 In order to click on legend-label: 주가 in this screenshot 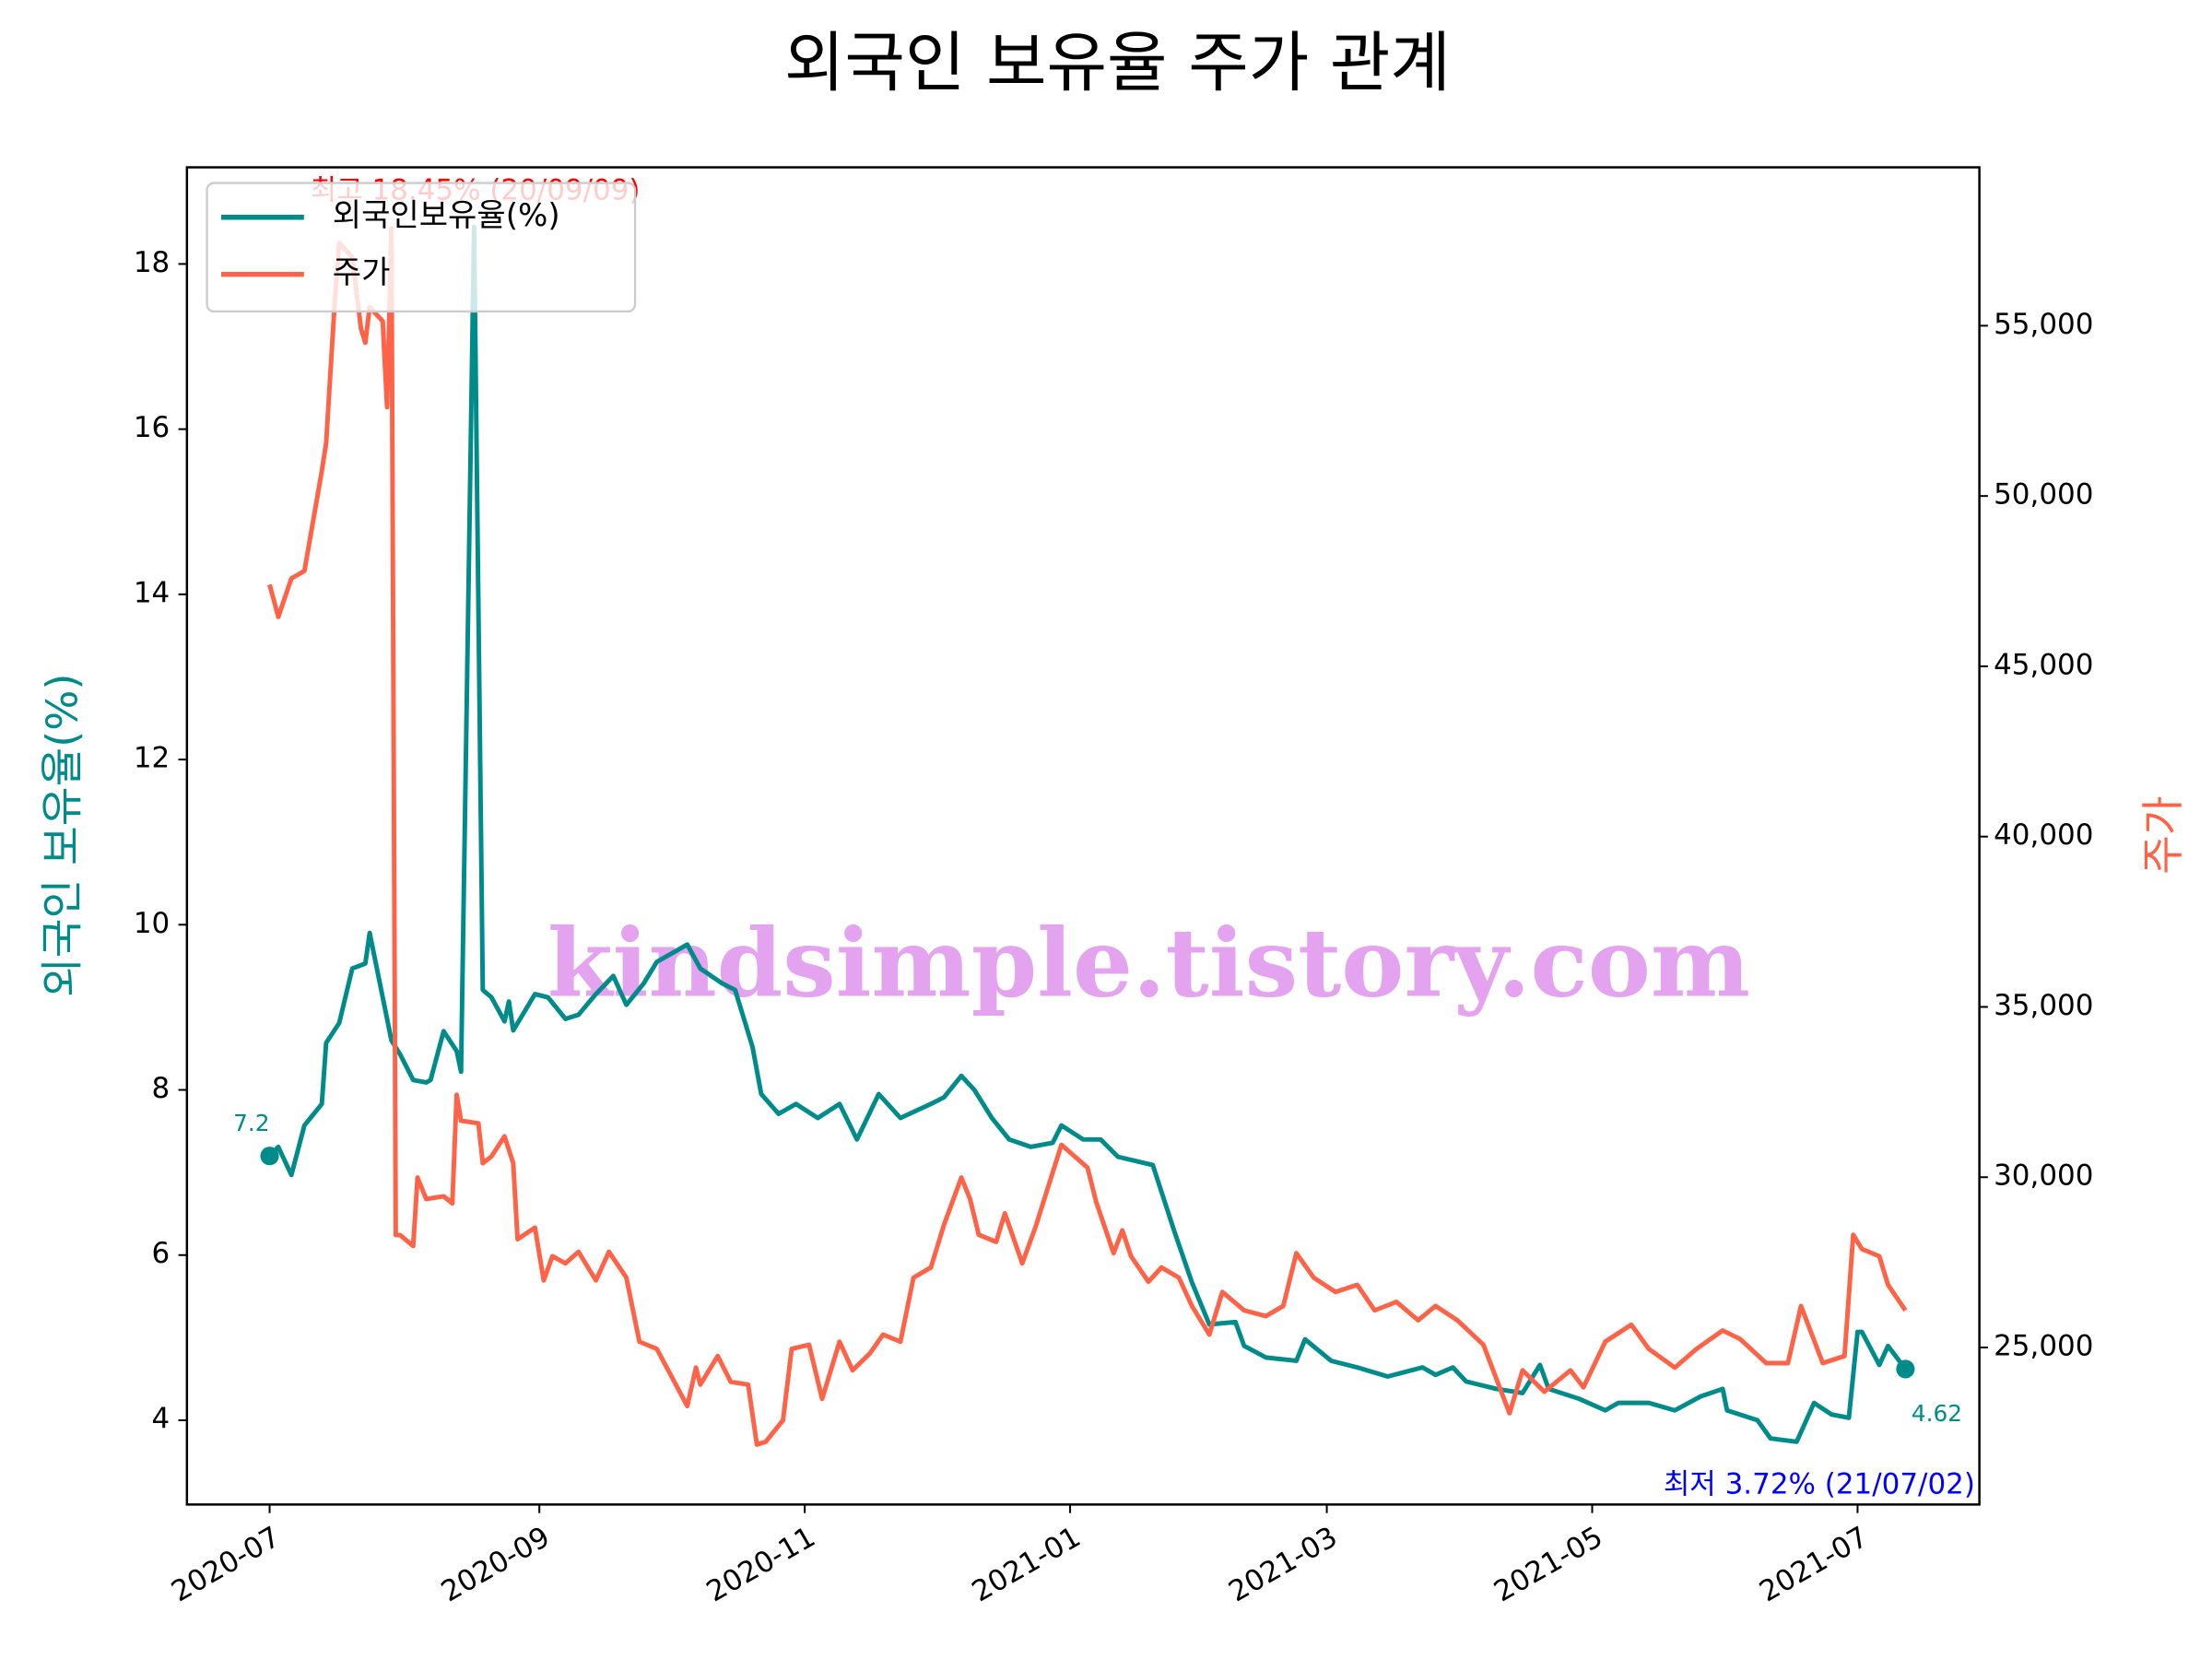, I will do `click(362, 272)`.